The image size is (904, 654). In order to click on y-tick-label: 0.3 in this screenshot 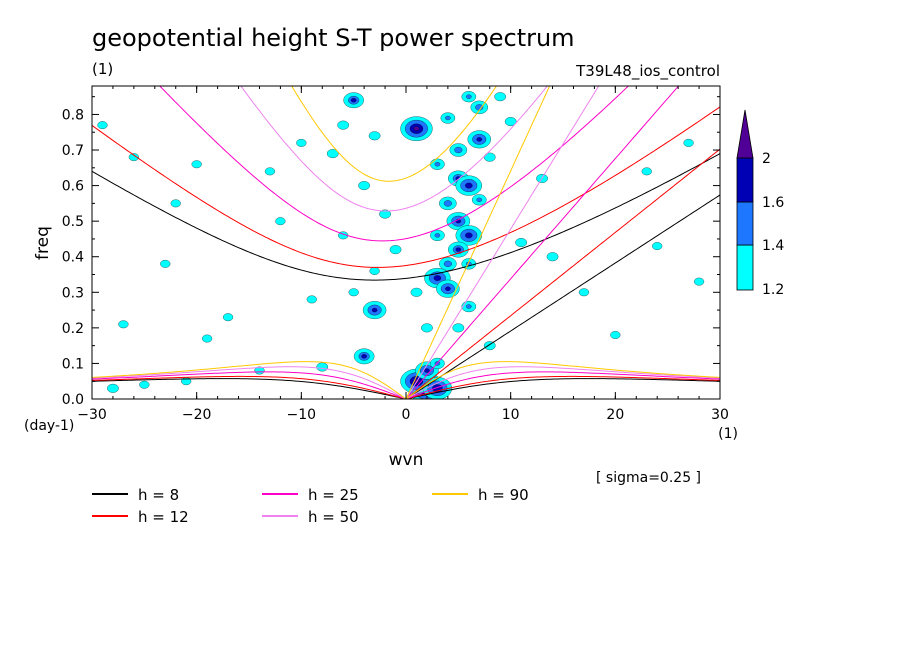, I will do `click(73, 293)`.